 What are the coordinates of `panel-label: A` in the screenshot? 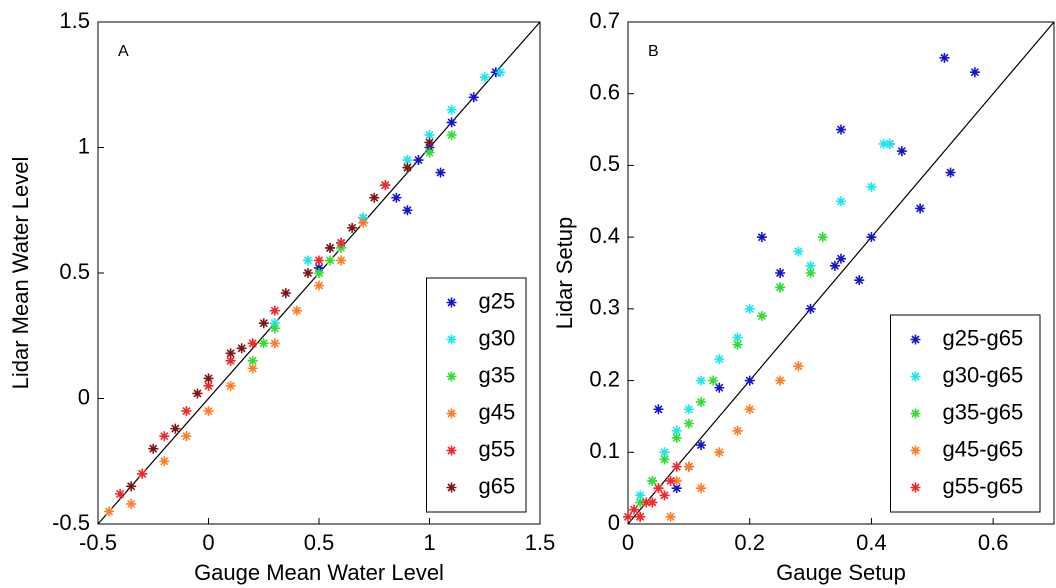 It's located at (123, 51).